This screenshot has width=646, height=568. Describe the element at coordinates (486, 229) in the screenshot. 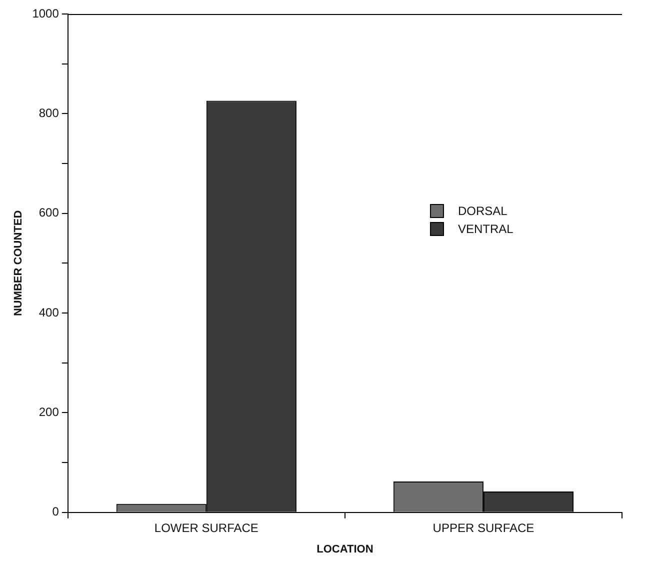

I see `legend-label: VENTRAL` at that location.